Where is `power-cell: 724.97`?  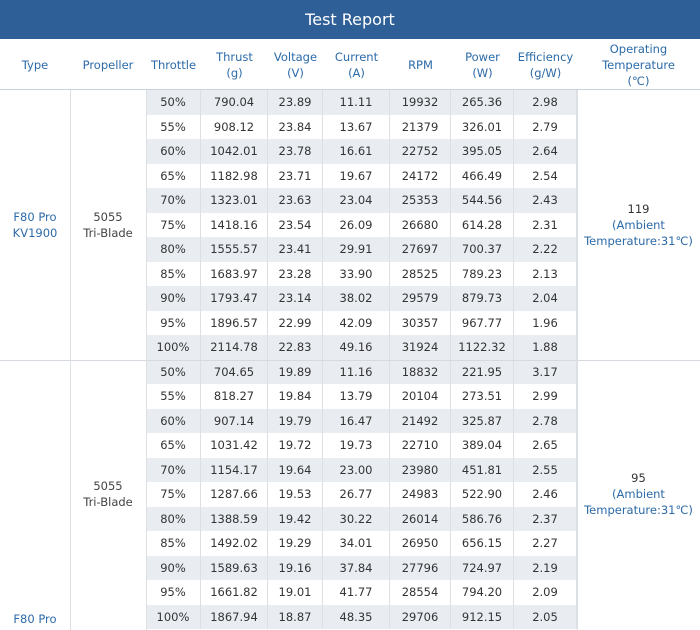 power-cell: 724.97 is located at coordinates (482, 567).